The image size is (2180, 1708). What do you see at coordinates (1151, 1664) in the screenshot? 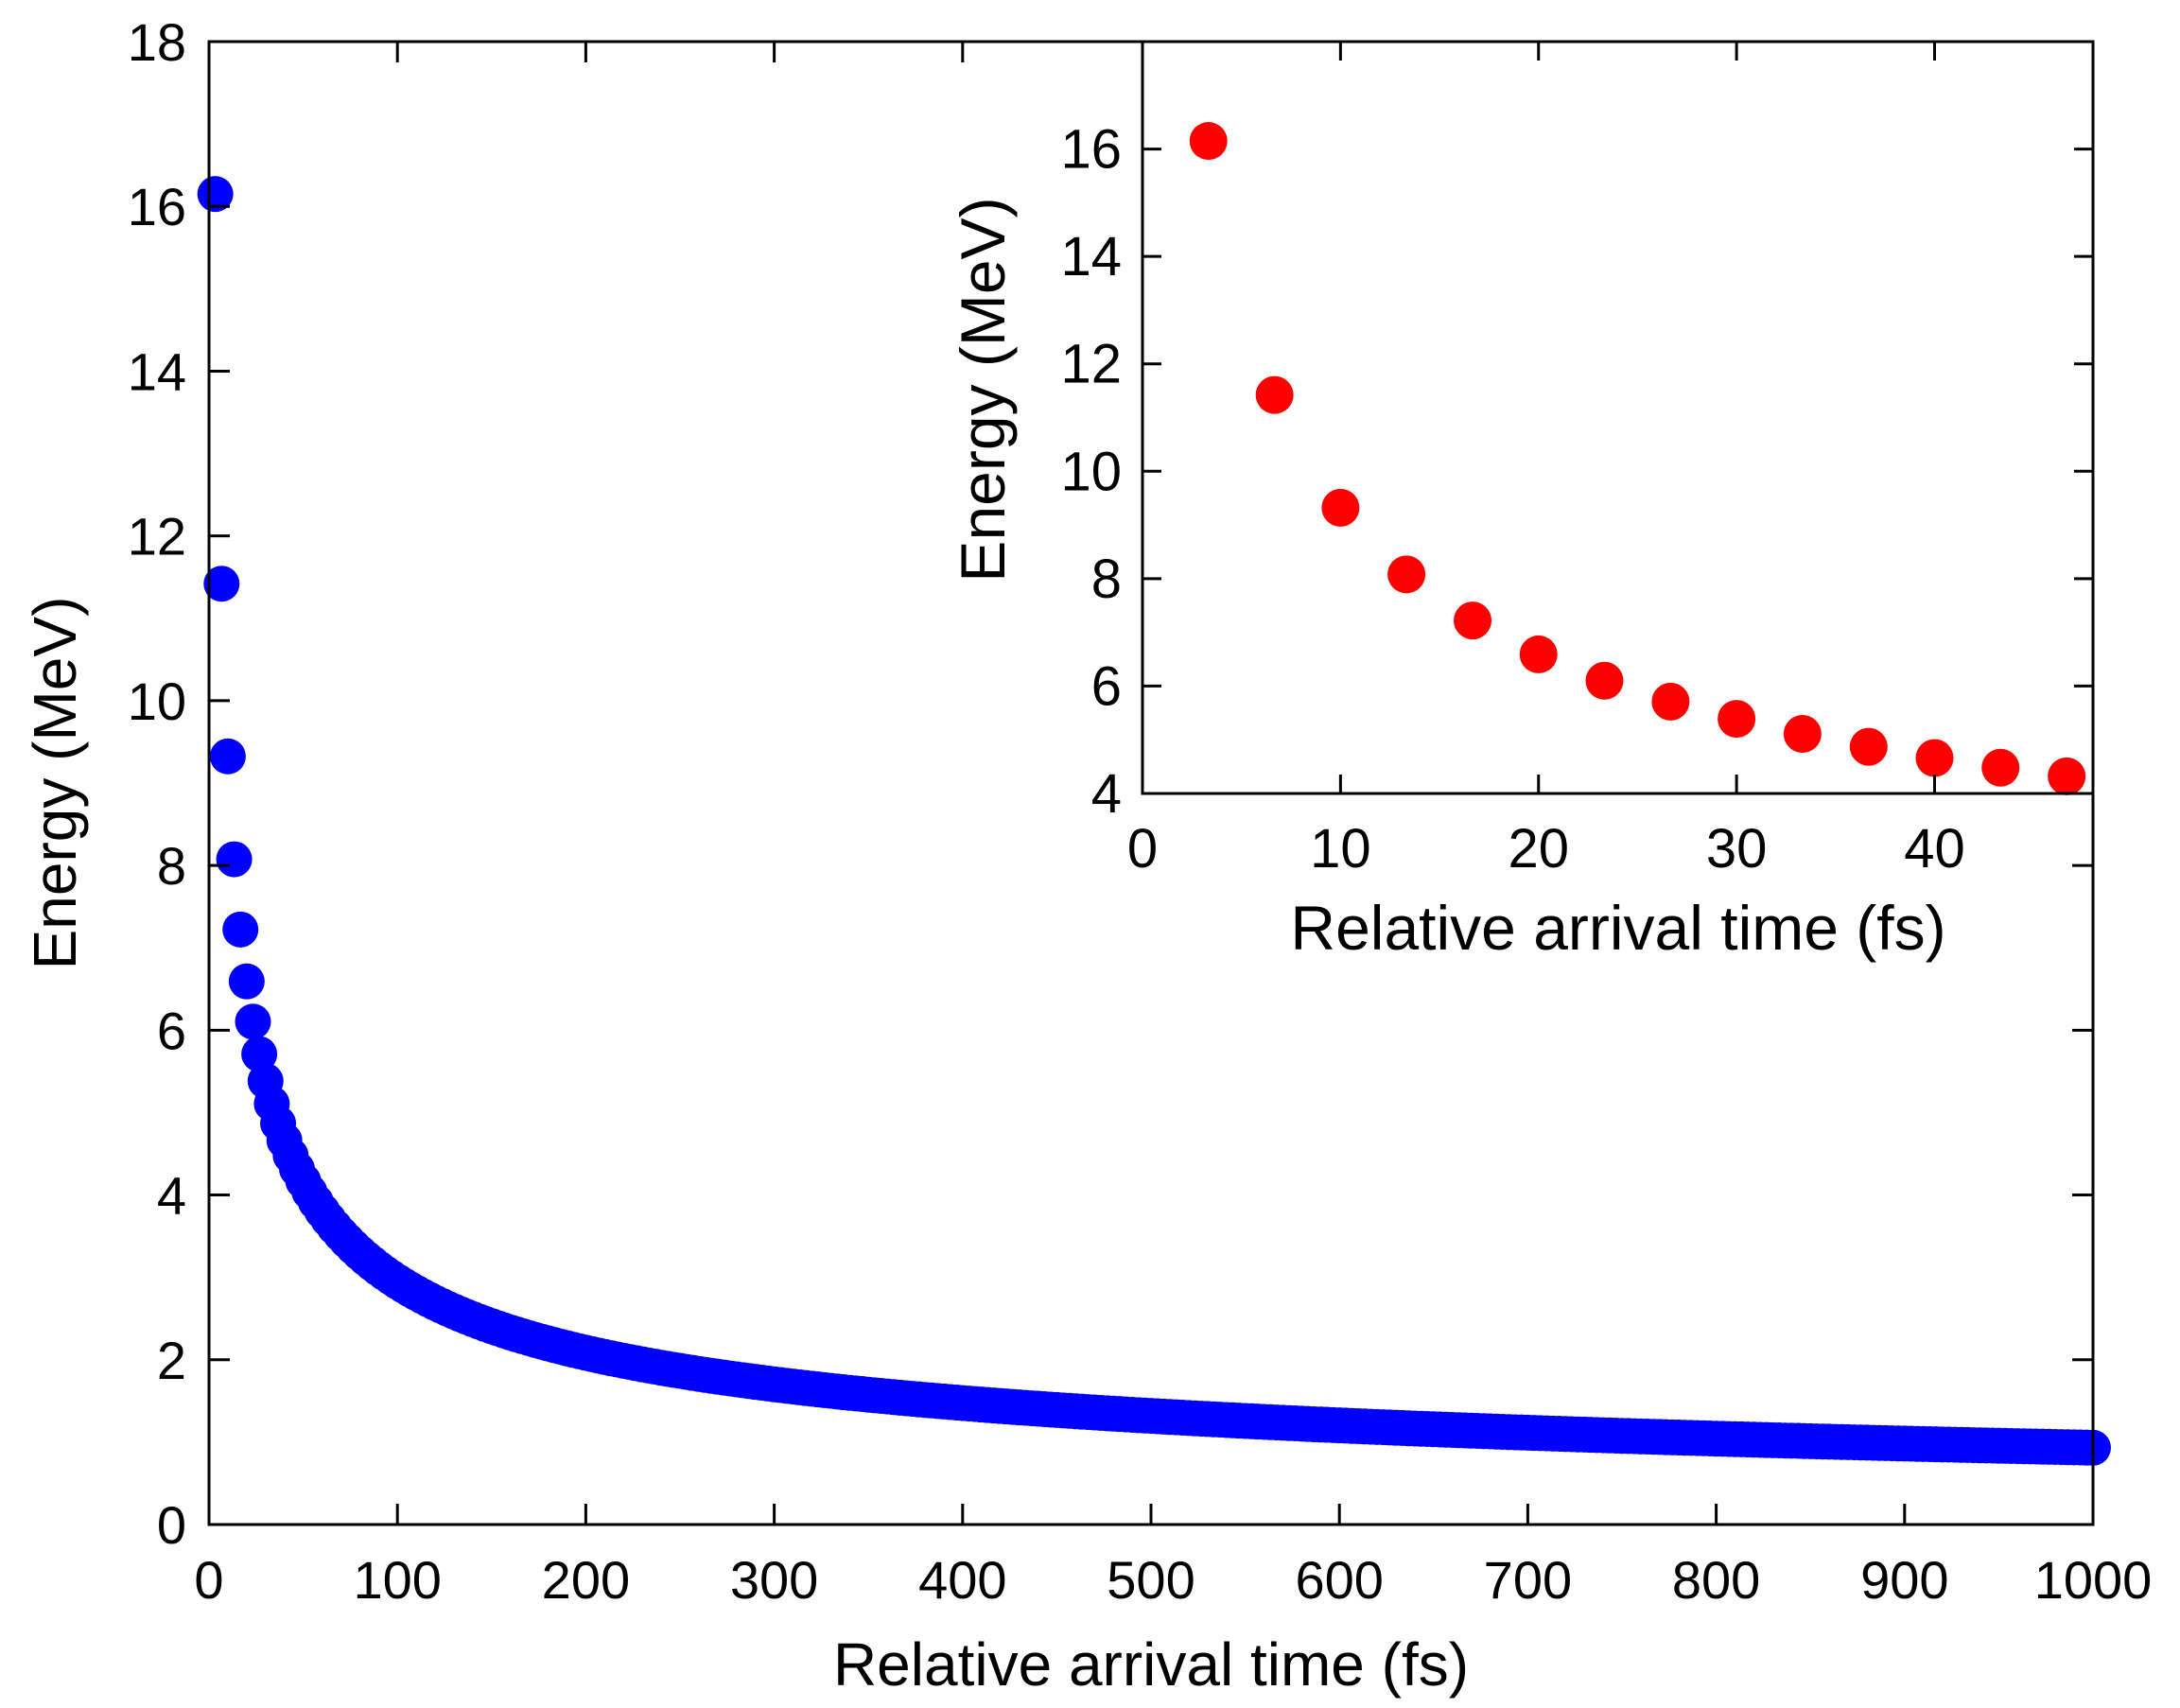
I see `main-x-axis-label: Relative arrival time (fs)` at bounding box center [1151, 1664].